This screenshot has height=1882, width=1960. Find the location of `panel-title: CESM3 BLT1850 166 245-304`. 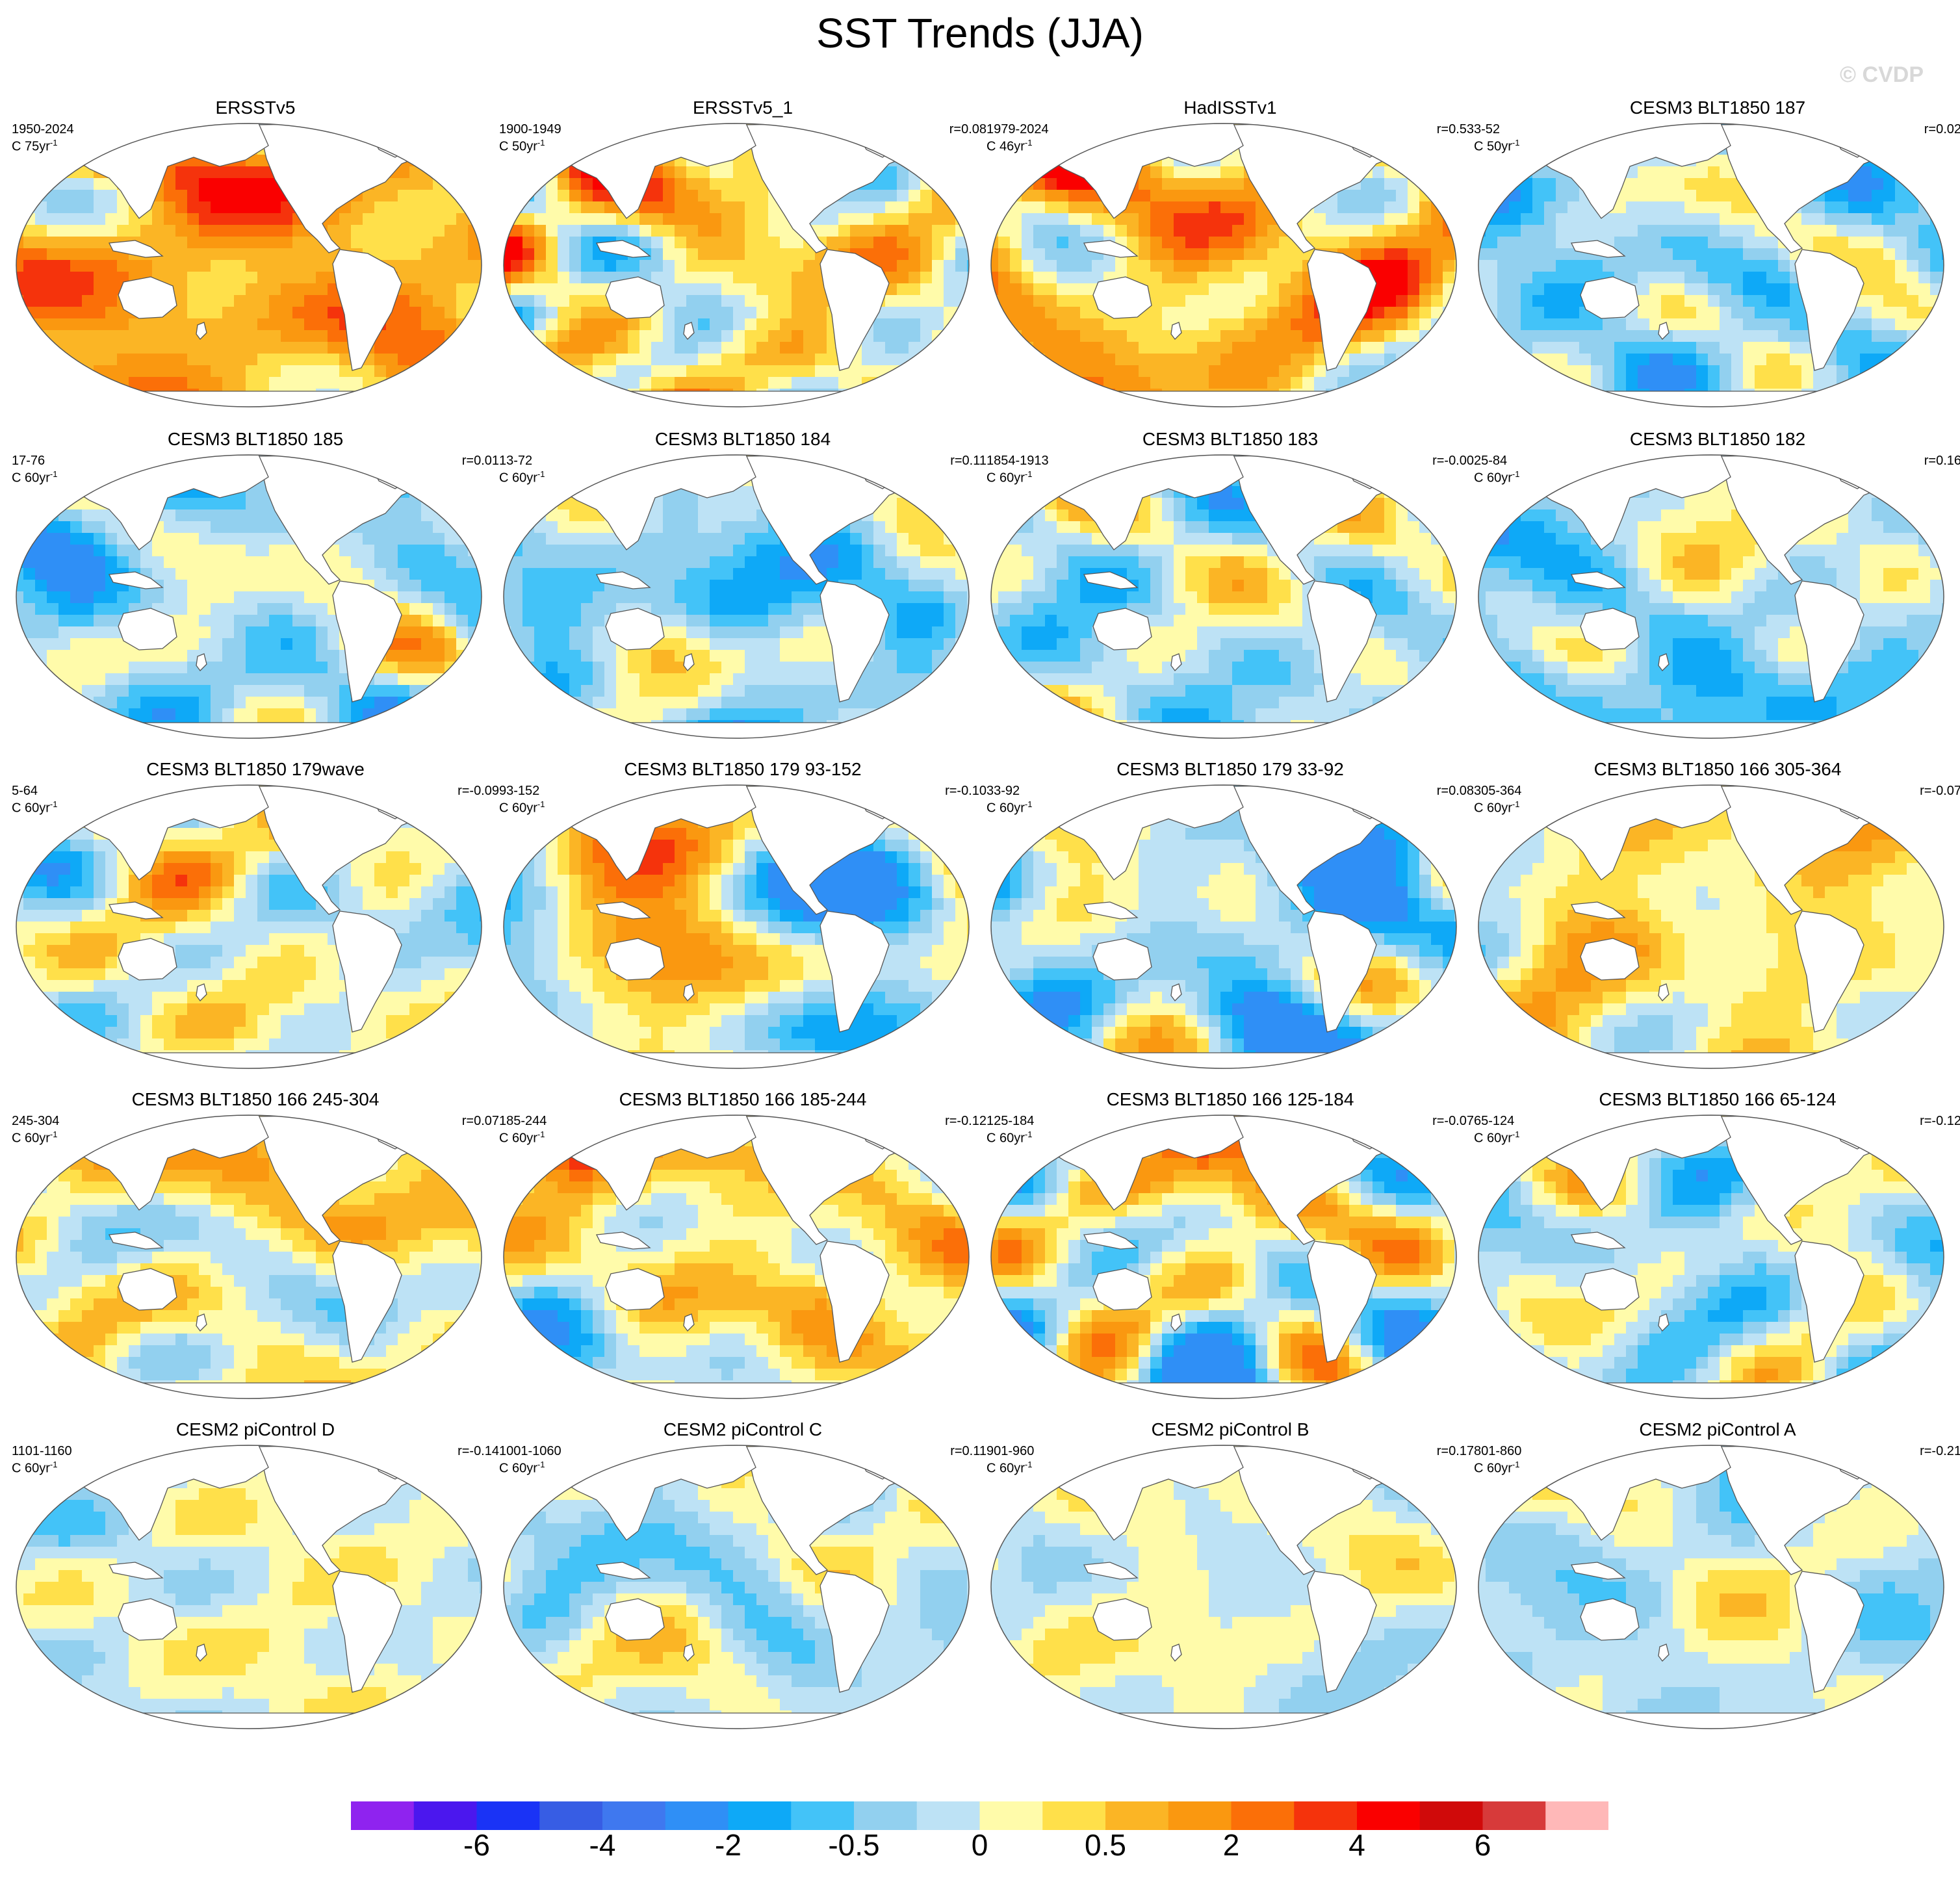

panel-title: CESM3 BLT1850 166 245-304 is located at coordinates (255, 1099).